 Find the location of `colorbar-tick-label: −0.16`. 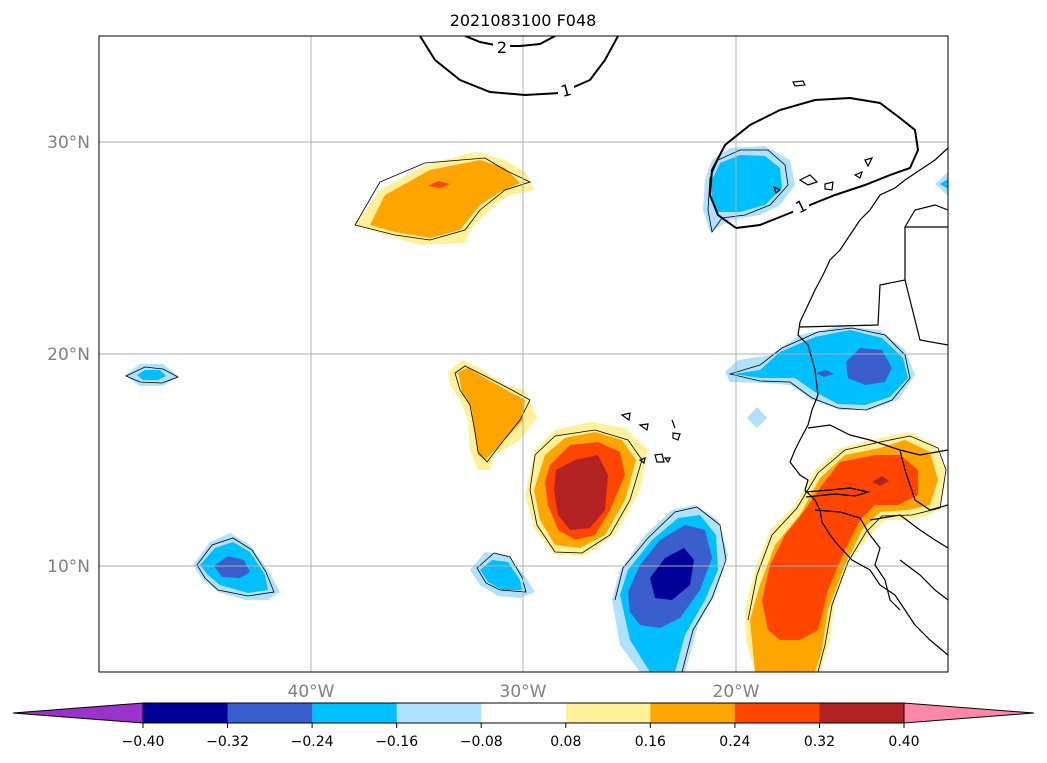

colorbar-tick-label: −0.16 is located at coordinates (396, 742).